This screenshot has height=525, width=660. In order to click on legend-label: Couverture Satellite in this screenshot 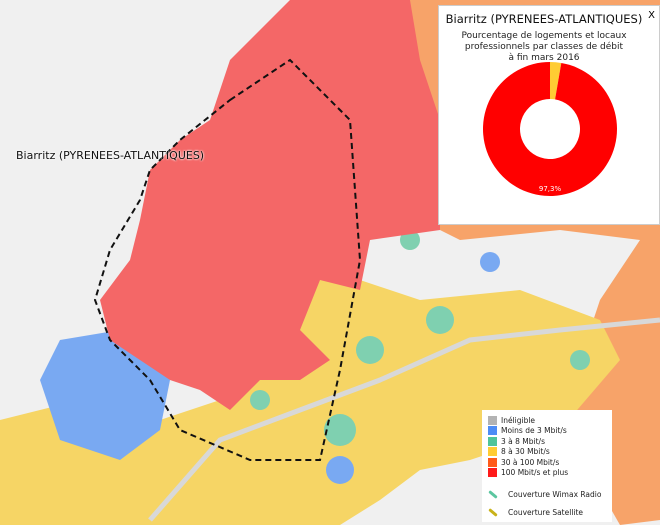, I will do `click(546, 512)`.